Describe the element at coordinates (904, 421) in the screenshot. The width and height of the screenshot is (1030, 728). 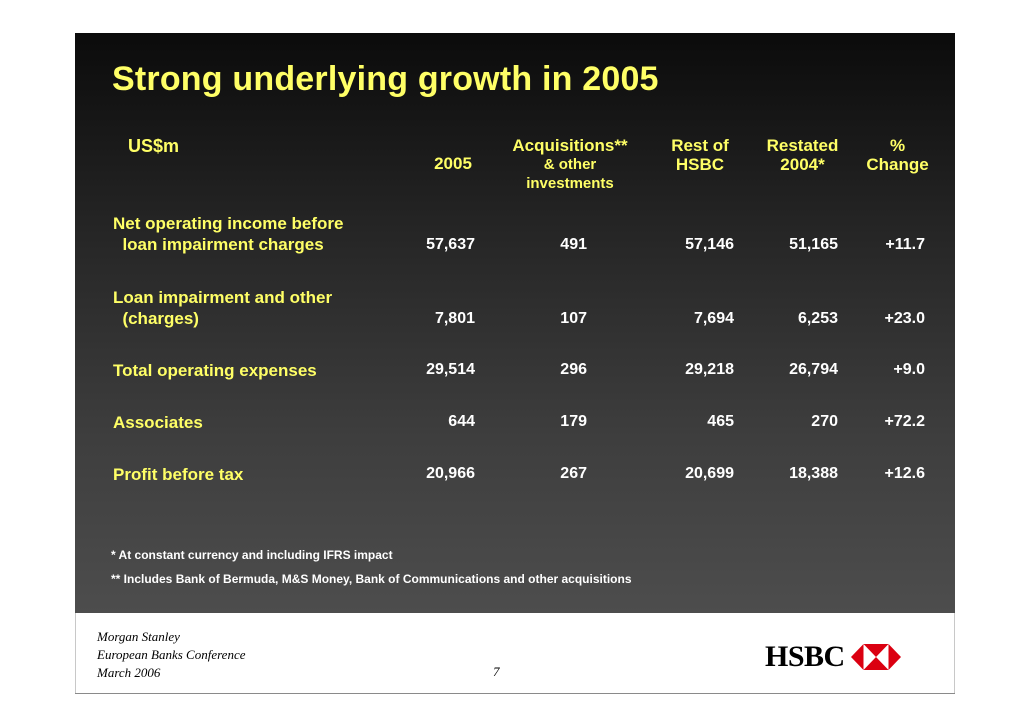
I see `table-cell: +72.2` at that location.